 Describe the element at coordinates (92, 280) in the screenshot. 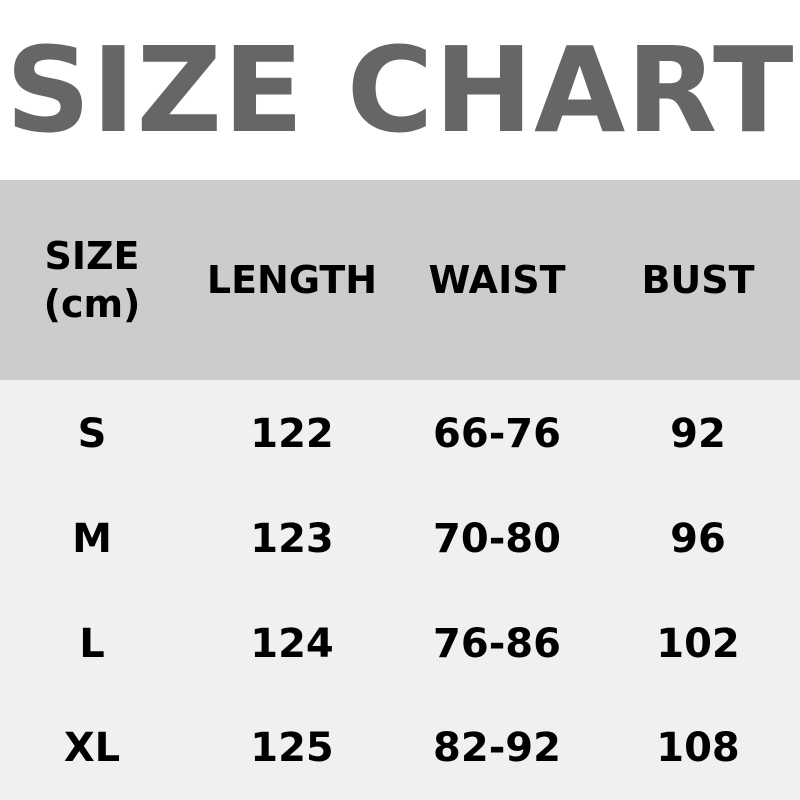

I see `header-size: SIZE (cm)` at that location.